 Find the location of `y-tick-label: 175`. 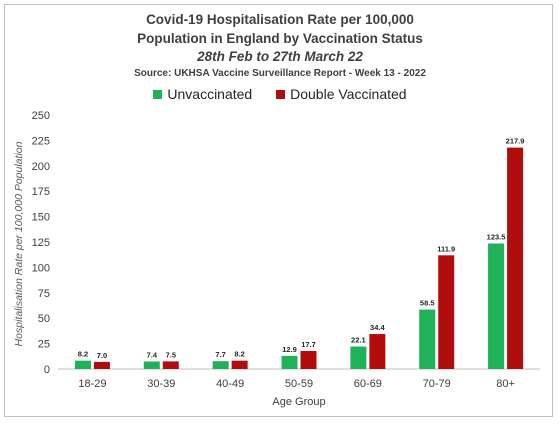

y-tick-label: 175 is located at coordinates (41, 192).